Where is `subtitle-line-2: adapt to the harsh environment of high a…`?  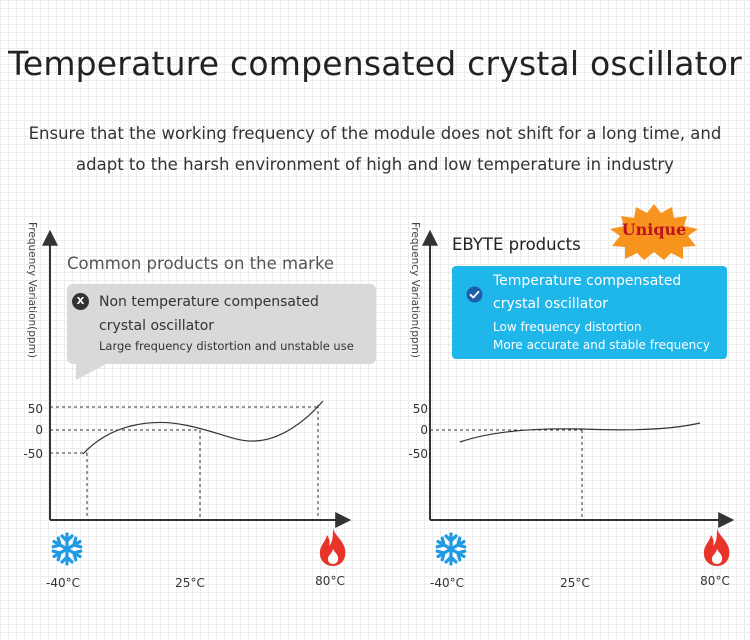 subtitle-line-2: adapt to the harsh environment of high a… is located at coordinates (375, 164).